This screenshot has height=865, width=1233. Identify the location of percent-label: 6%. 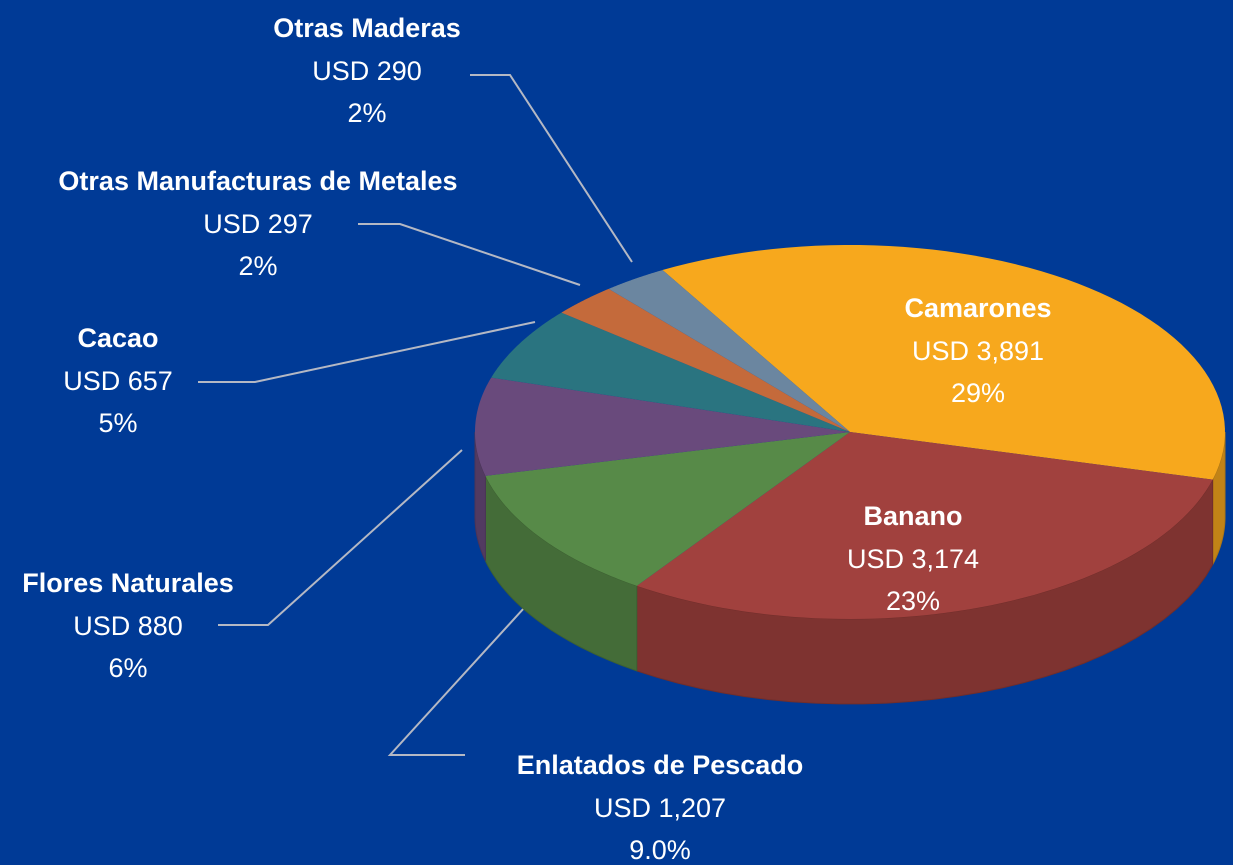
(127, 668).